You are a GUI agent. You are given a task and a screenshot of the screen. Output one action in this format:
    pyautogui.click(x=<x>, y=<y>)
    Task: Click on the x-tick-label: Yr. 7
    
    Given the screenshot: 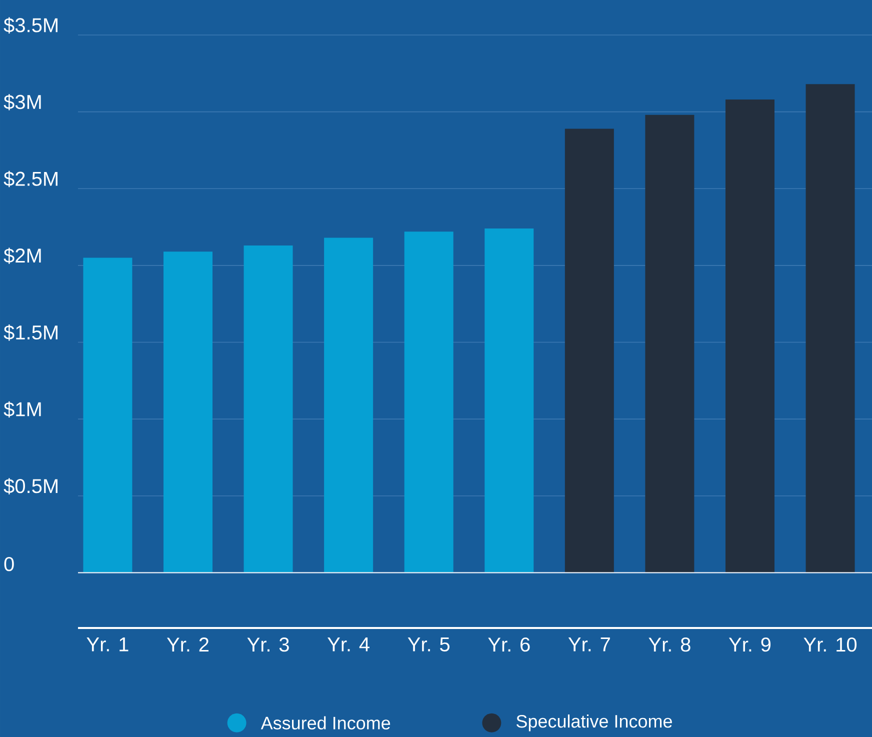 What is the action you would take?
    pyautogui.click(x=589, y=645)
    